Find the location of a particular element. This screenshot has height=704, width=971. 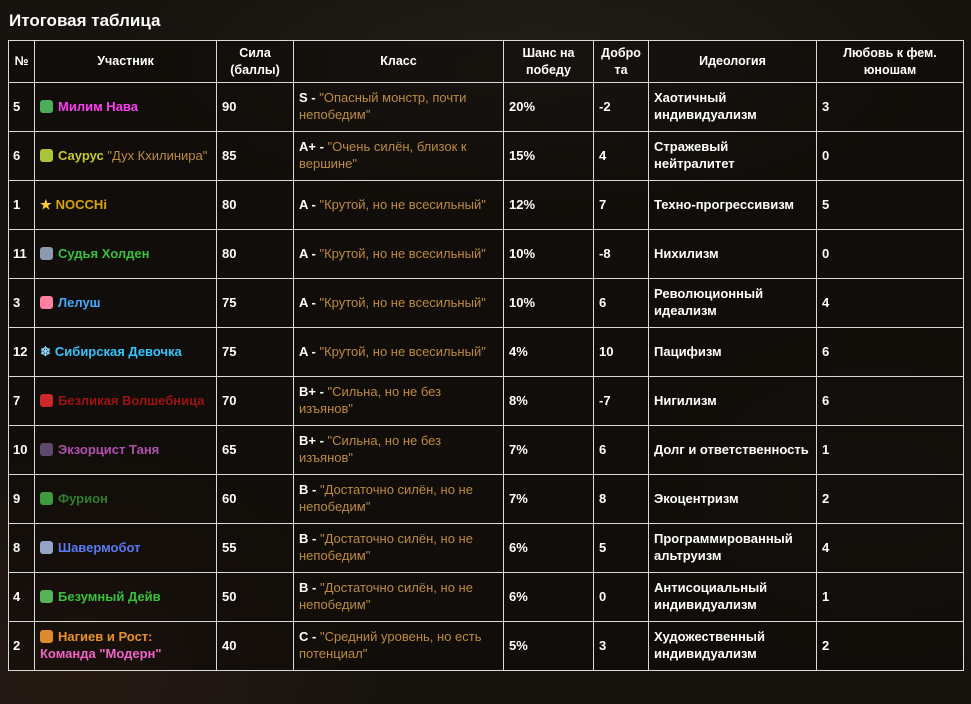

power-cell: 55 is located at coordinates (255, 548).